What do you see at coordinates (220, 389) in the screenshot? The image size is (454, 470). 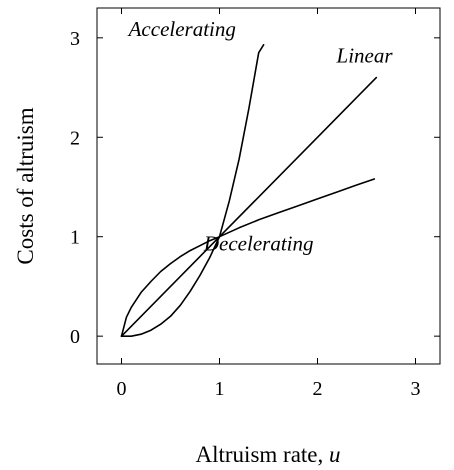 I see `x-tick-label-1: 1` at bounding box center [220, 389].